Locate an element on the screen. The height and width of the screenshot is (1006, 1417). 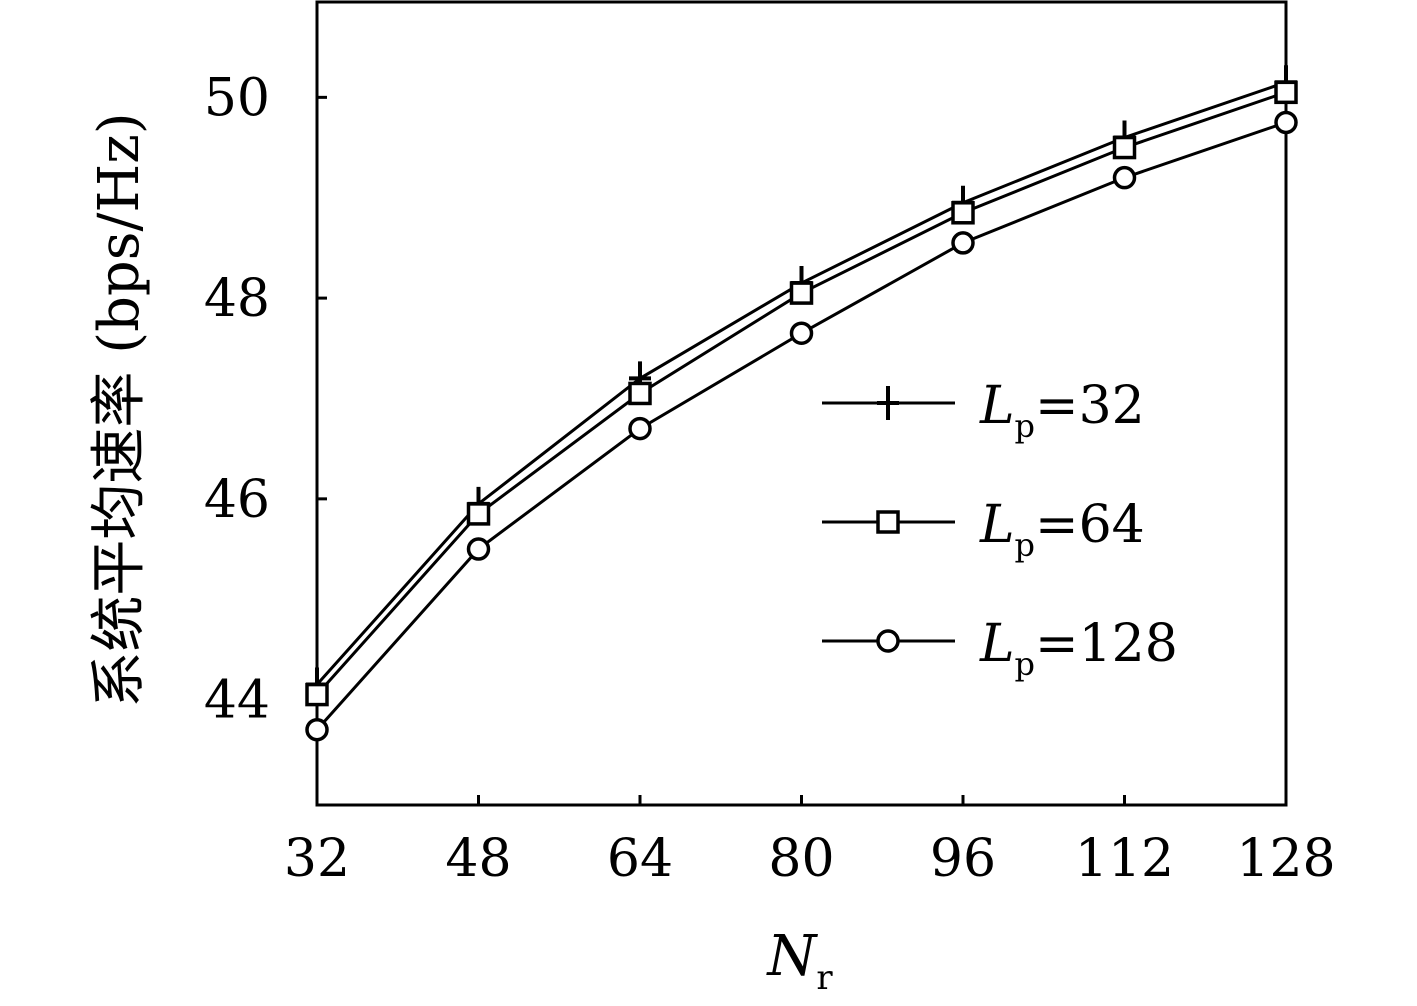
y-tick-label: 48 is located at coordinates (237, 299).